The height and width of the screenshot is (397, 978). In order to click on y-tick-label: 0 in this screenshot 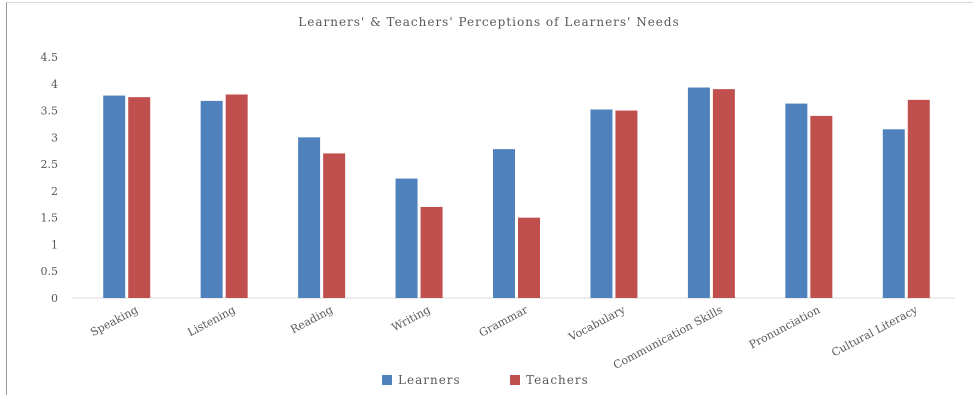, I will do `click(54, 298)`.